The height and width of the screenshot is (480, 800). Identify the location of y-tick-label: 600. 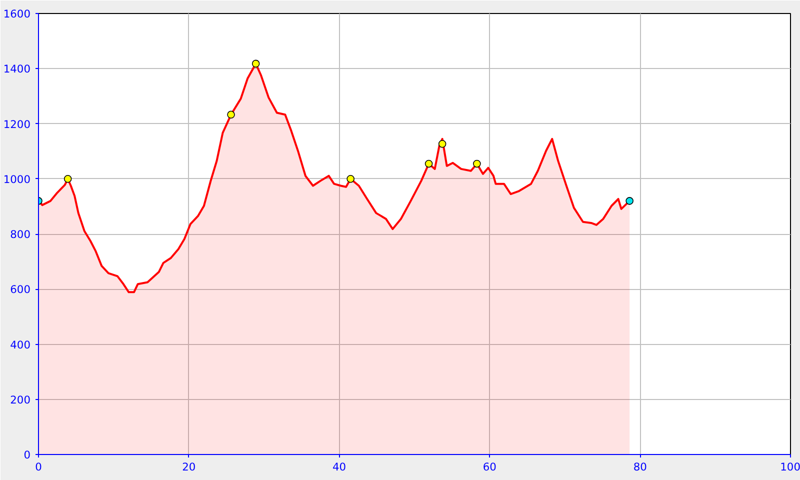
(20, 289).